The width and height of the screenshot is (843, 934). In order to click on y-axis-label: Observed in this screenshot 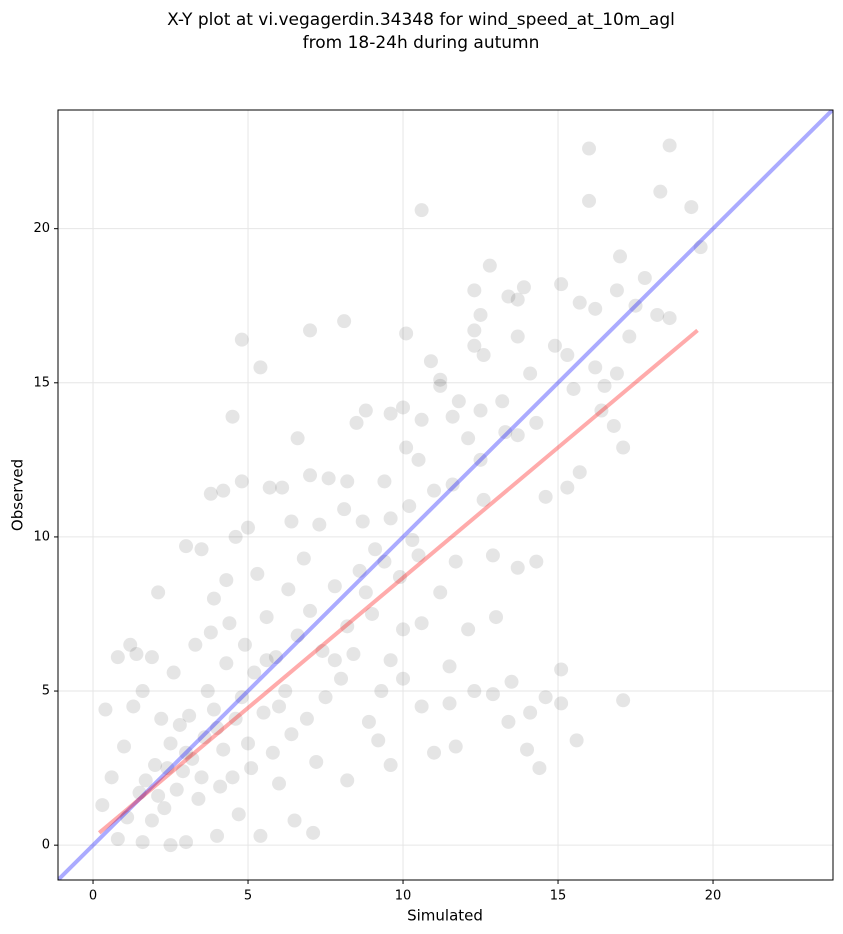, I will do `click(18, 495)`.